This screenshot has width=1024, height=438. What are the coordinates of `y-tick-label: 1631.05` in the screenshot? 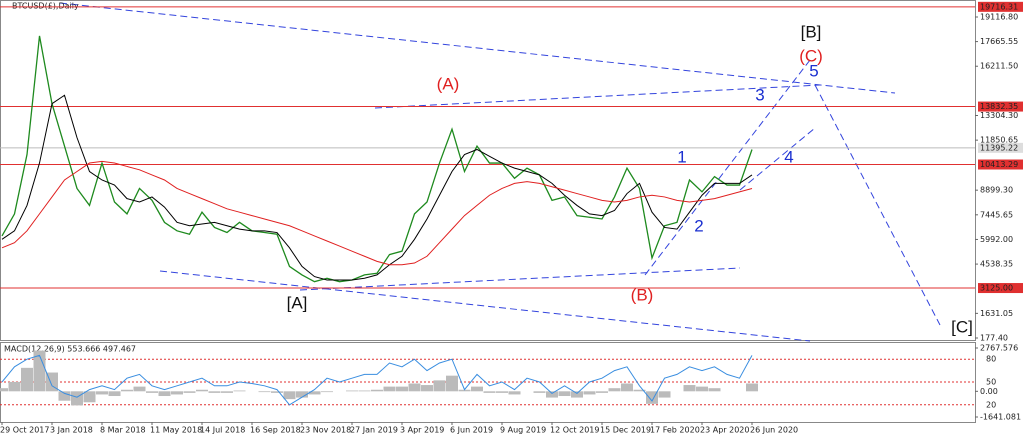 It's located at (996, 313).